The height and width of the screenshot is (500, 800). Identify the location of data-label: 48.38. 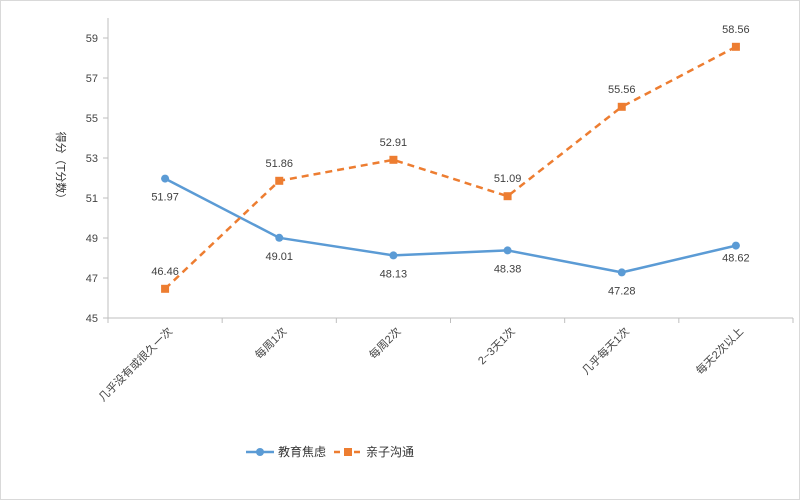
(508, 269).